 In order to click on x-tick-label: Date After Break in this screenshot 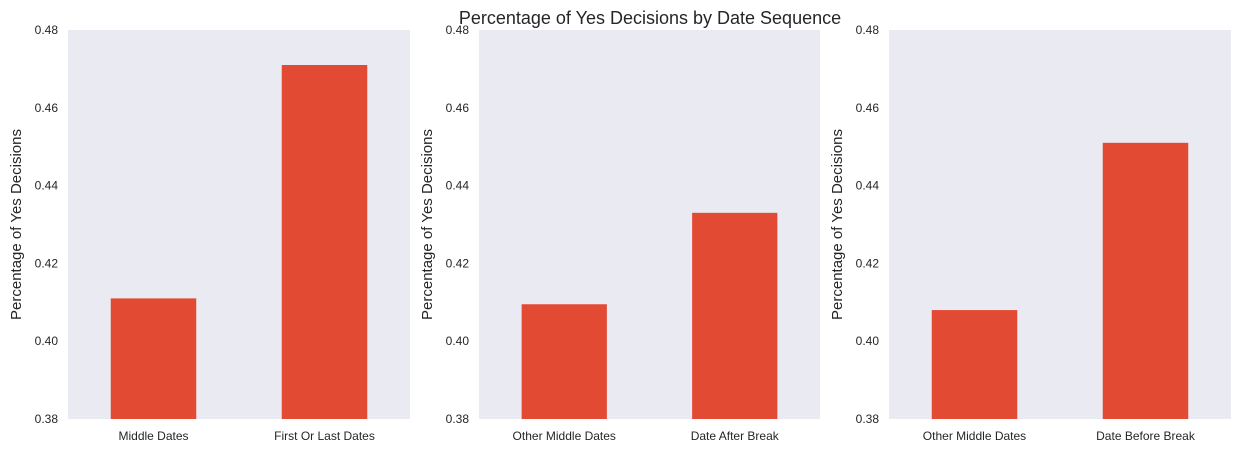, I will do `click(735, 436)`.